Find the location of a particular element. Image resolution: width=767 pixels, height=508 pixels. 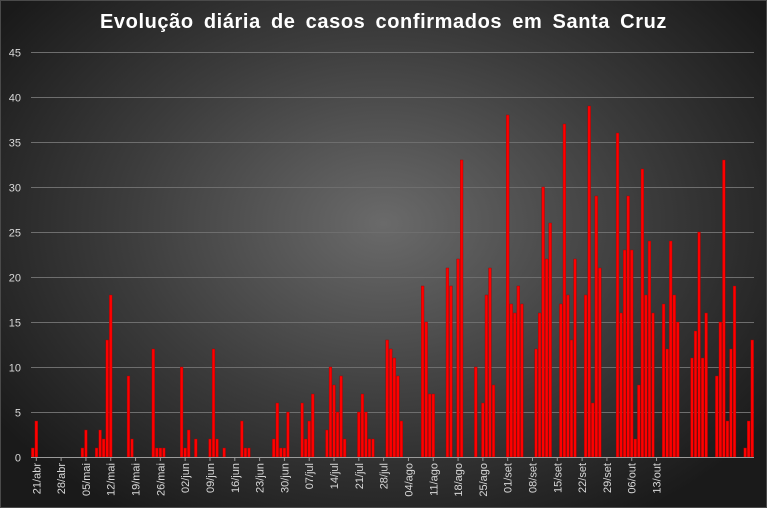

y-axis: 0 5 10 15 20 25 30 35 40 45 is located at coordinates (15, 256).